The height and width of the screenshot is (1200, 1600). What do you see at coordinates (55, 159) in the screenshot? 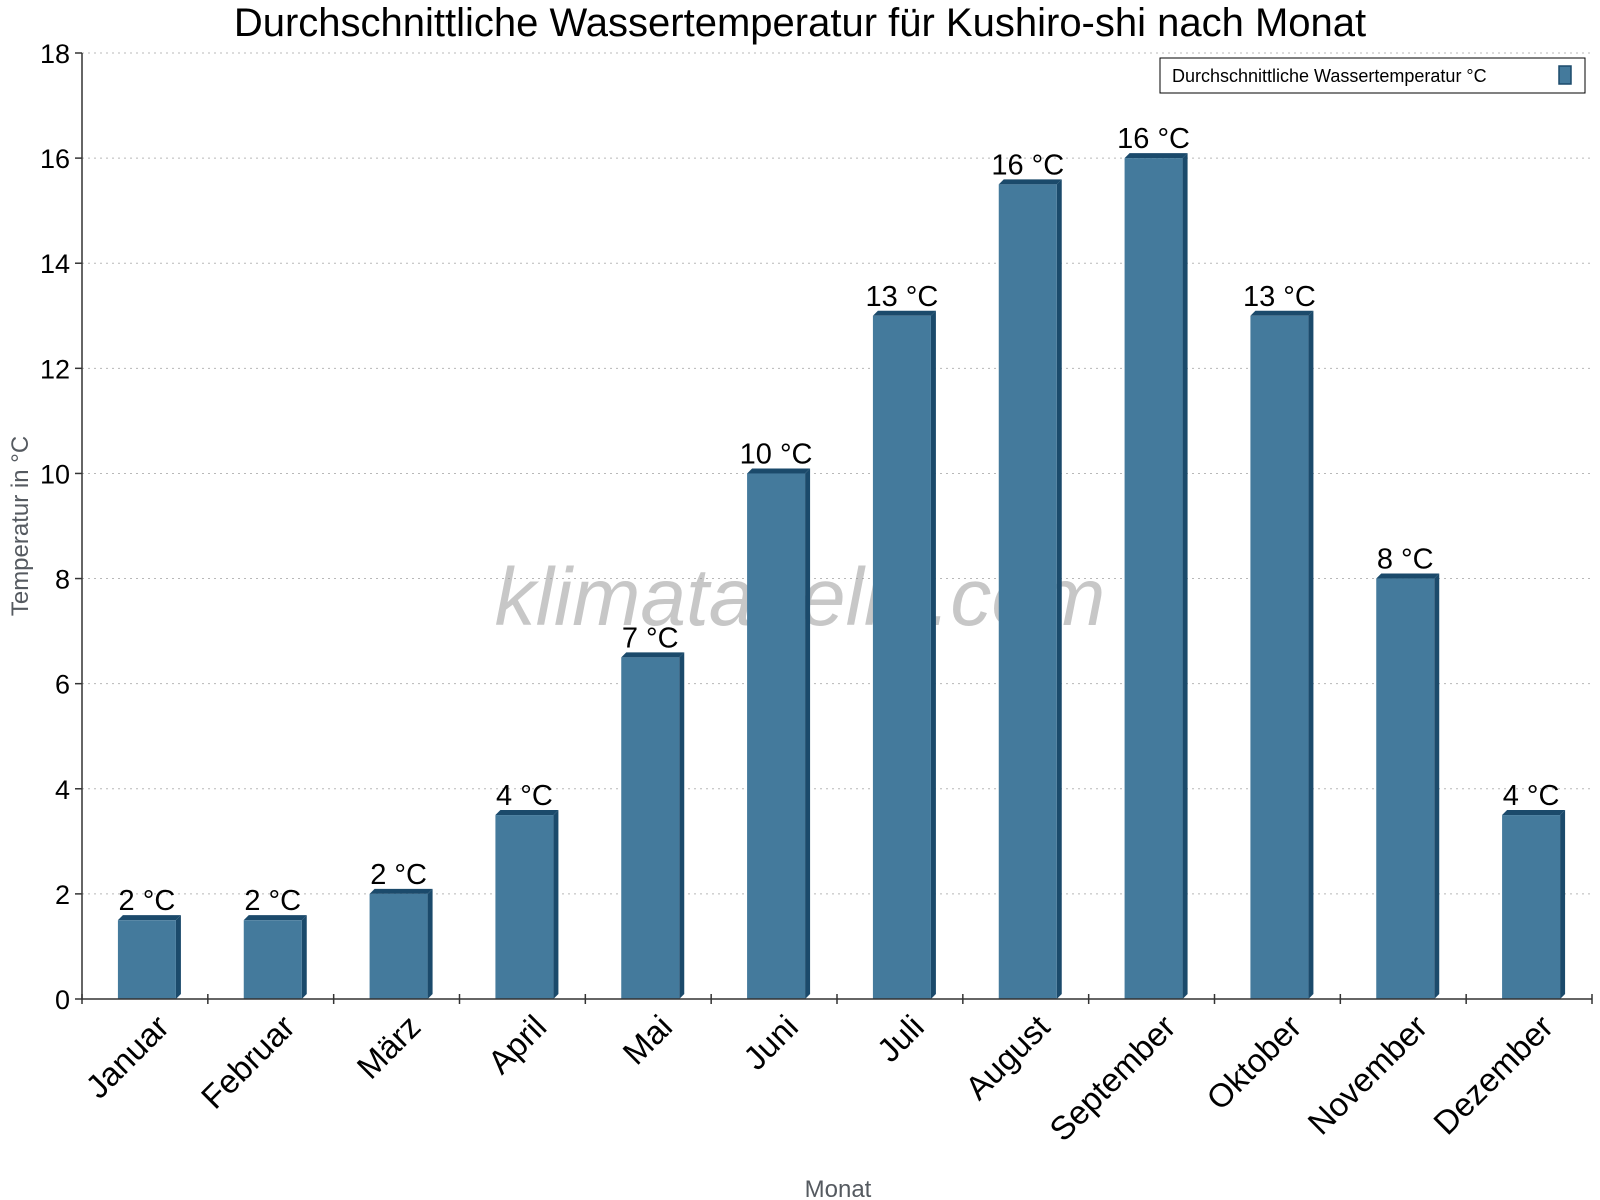
I see `y-tick-label: 16` at bounding box center [55, 159].